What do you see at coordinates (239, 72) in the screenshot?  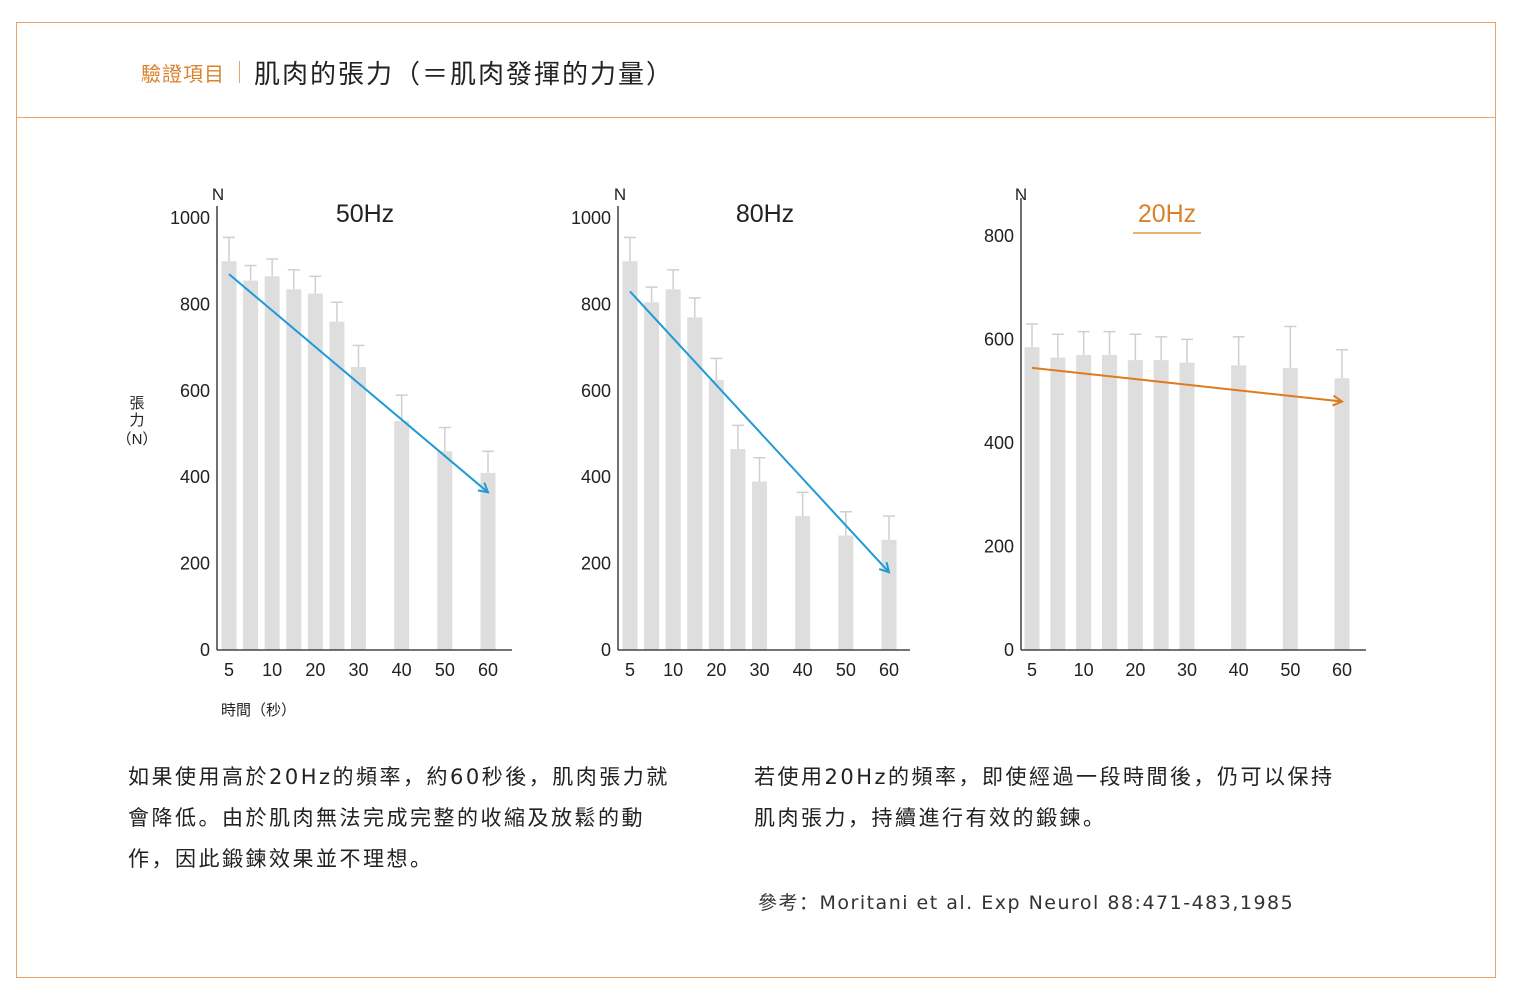 I see `header-separator` at bounding box center [239, 72].